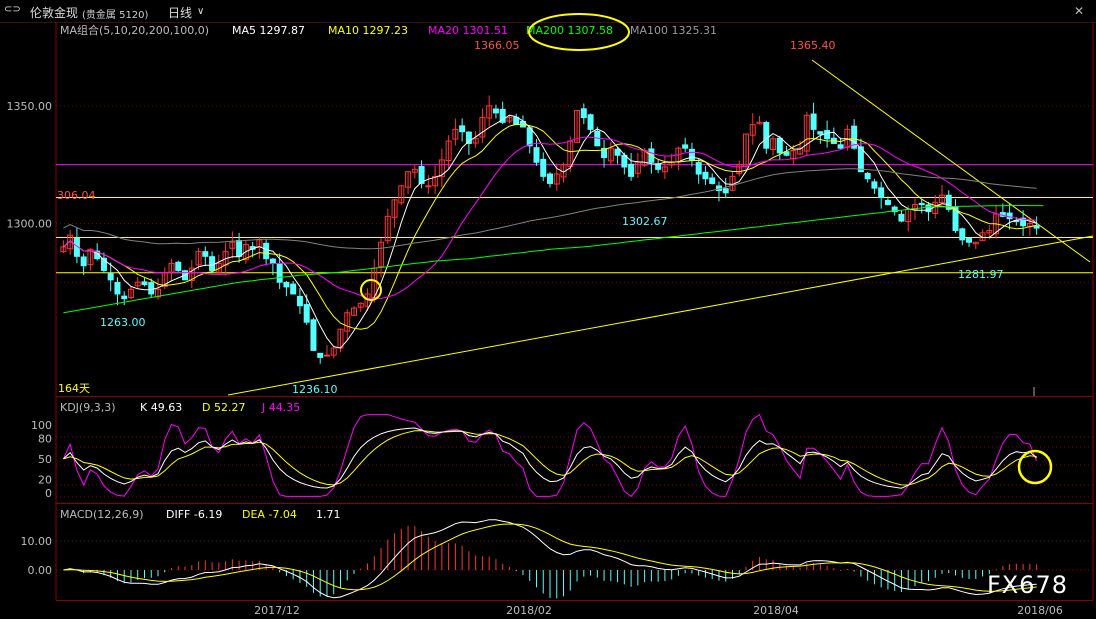 Image resolution: width=1096 pixels, height=619 pixels. What do you see at coordinates (37, 541) in the screenshot?
I see `macd-tick-label: 10.00` at bounding box center [37, 541].